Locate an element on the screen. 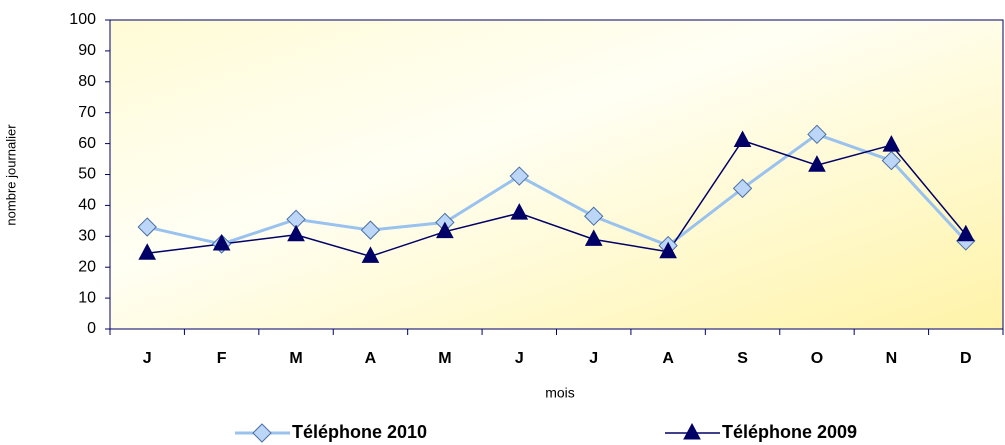  y-tick-label: 50 is located at coordinates (87, 174).